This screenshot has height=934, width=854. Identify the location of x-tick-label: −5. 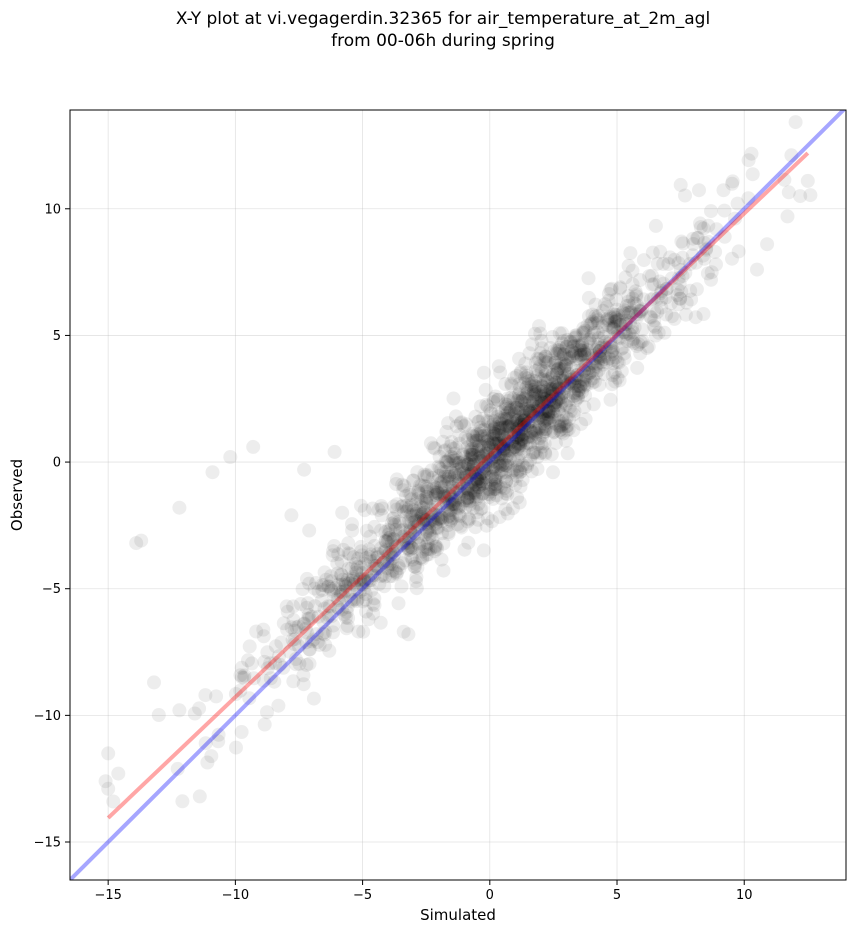
(362, 895).